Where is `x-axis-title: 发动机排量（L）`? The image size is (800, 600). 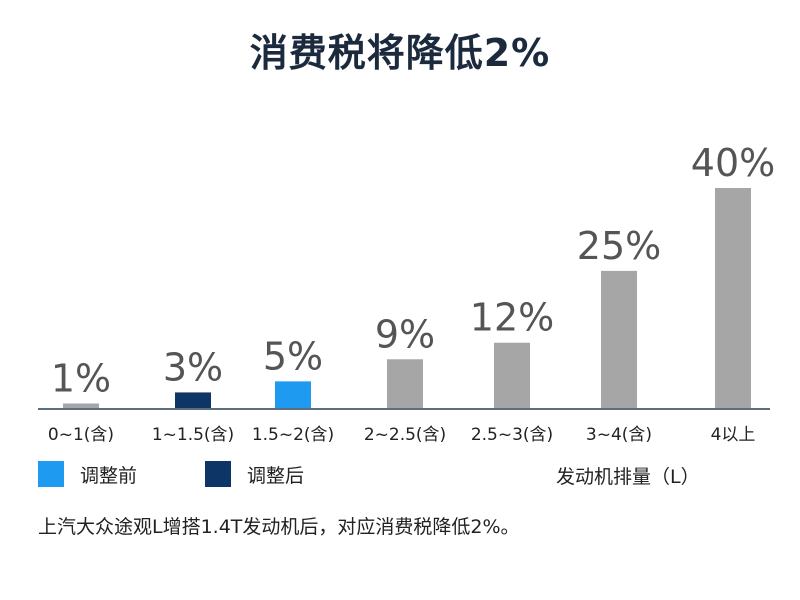 x-axis-title: 发动机排量（L） is located at coordinates (628, 477).